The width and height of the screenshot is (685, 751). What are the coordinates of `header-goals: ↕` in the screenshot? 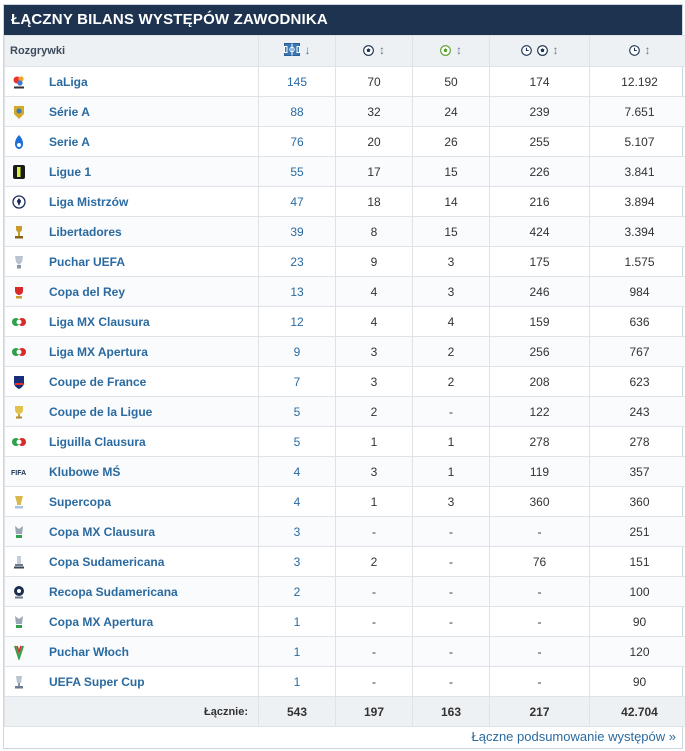 It's located at (374, 51).